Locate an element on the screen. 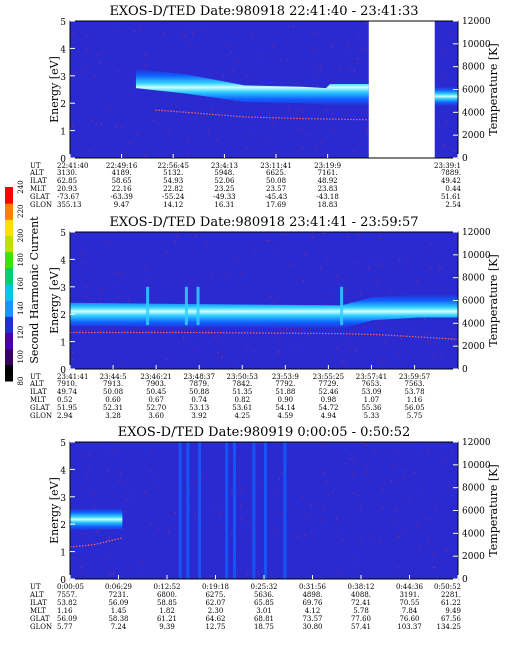  orbit-cell: 52.06 is located at coordinates (224, 181).